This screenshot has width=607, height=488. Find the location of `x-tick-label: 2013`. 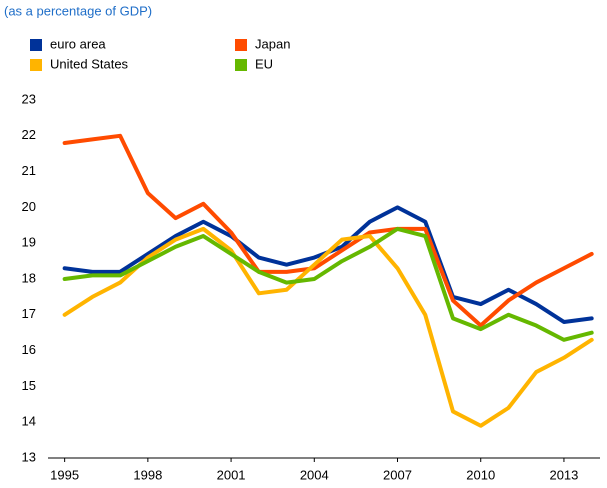

x-tick-label: 2013 is located at coordinates (563, 474).